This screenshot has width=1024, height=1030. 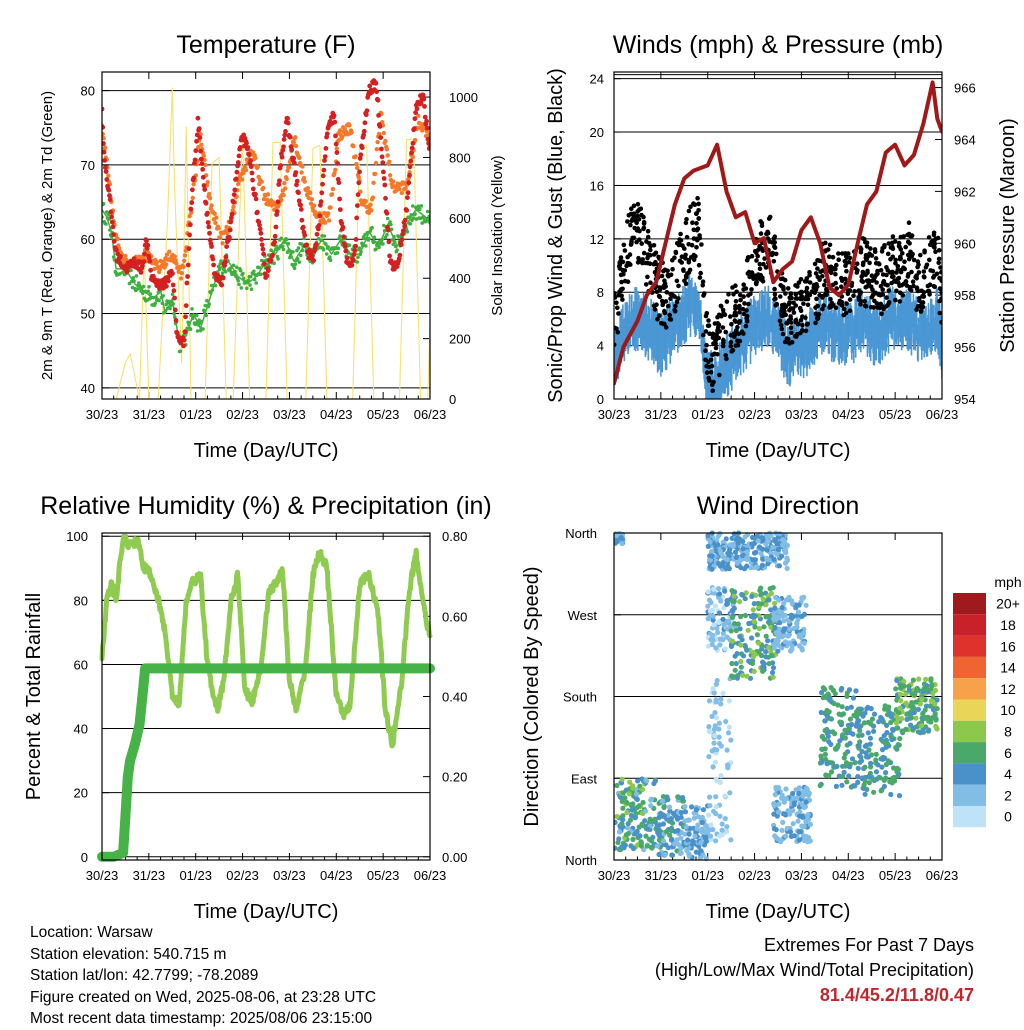 I want to click on chart-title: Wind Direction, so click(x=778, y=506).